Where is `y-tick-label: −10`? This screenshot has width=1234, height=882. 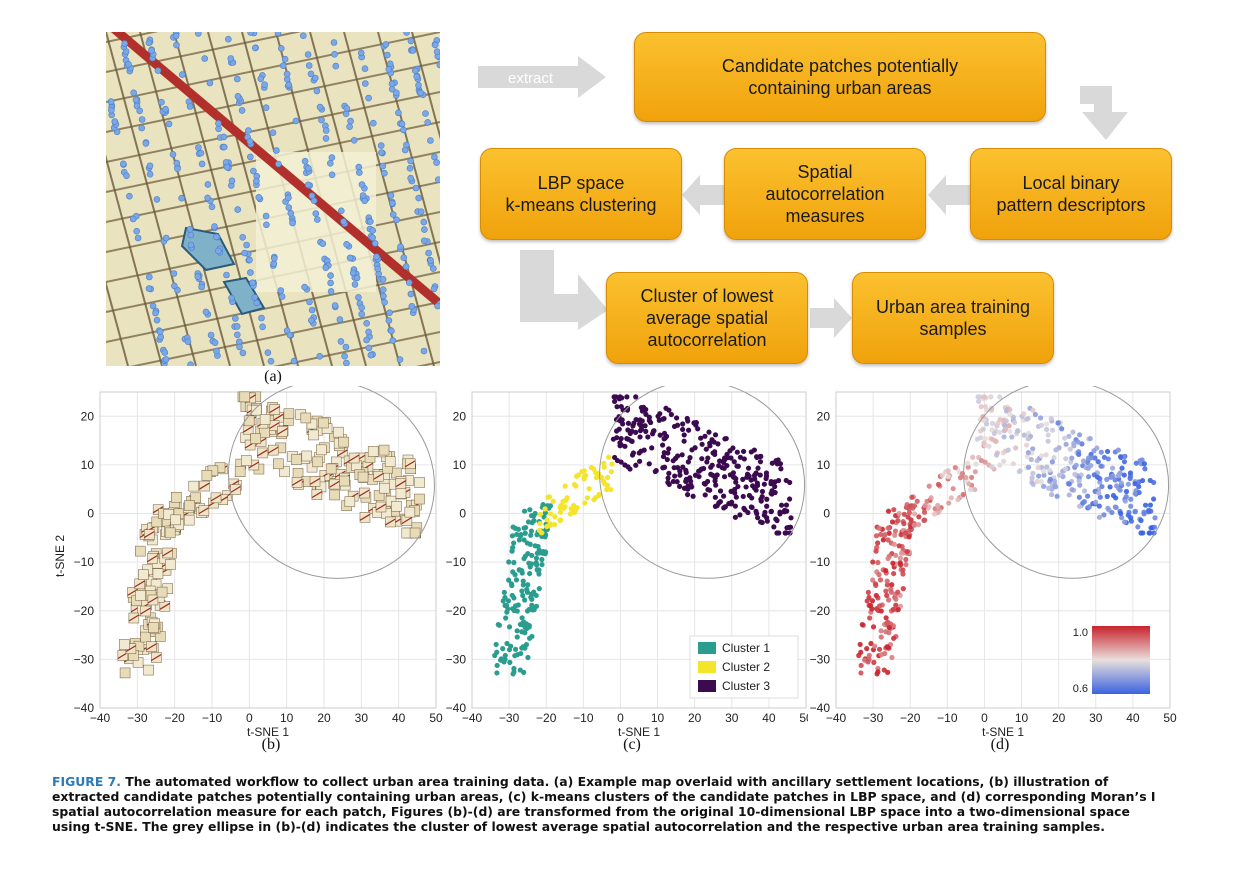
y-tick-label: −10 is located at coordinates (456, 562).